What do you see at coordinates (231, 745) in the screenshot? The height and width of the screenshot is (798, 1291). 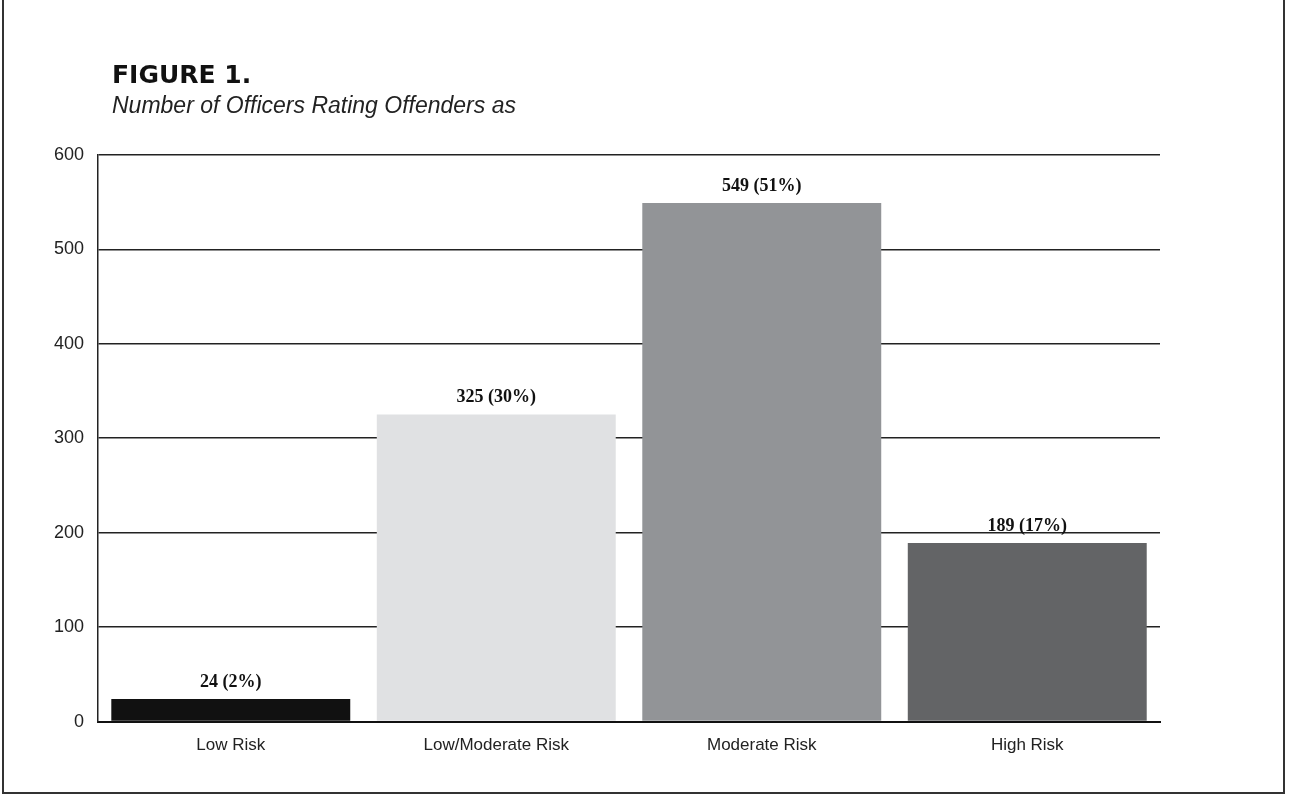 I see `x-tick-label: Low Risk` at bounding box center [231, 745].